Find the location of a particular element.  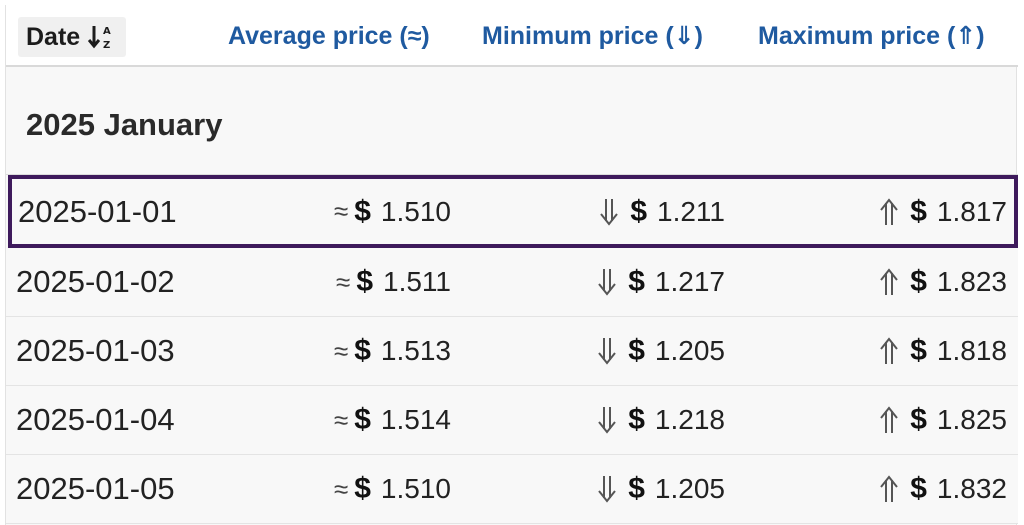

sort-ascending-az-icon: A Z is located at coordinates (101, 37).